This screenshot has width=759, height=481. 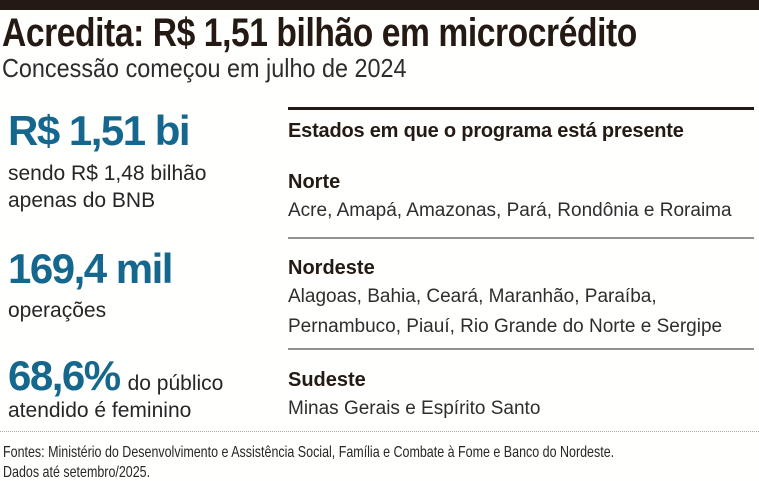 I want to click on stat-total-credit-label: sendo R$ 1,48 bilhão apenas do BNB, so click(x=107, y=187).